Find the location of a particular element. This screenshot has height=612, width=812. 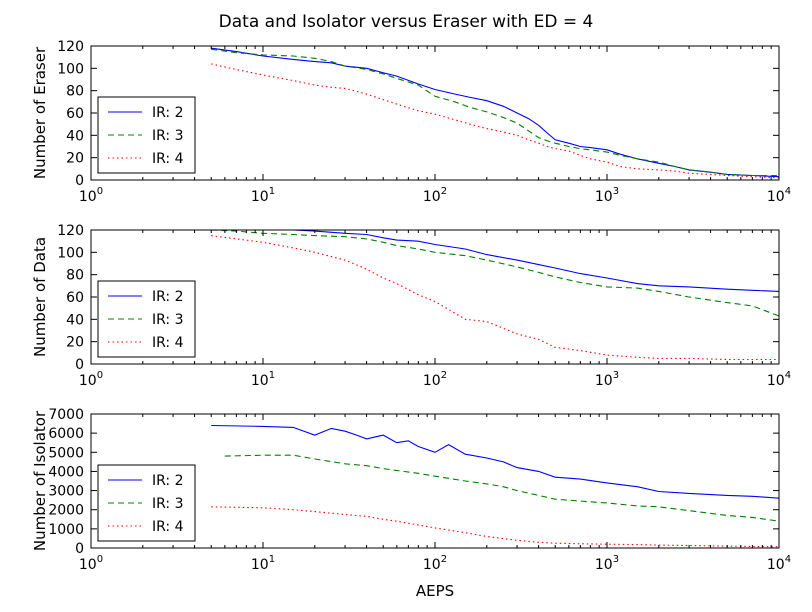

y-axis-label: Number of Data is located at coordinates (40, 297).